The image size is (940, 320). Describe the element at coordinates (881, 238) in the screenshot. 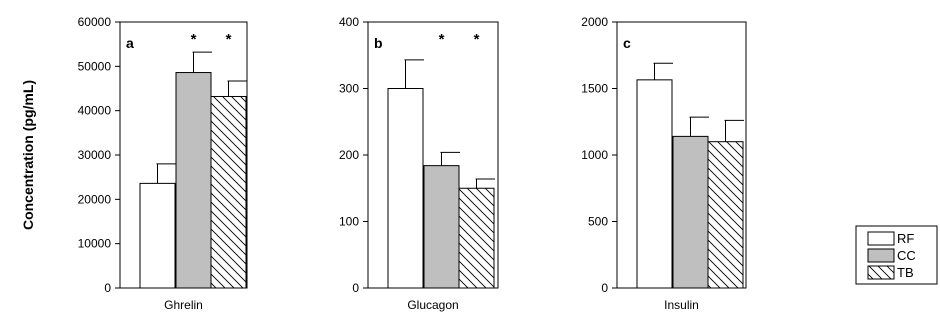

I see `legend-swatch-rf` at that location.